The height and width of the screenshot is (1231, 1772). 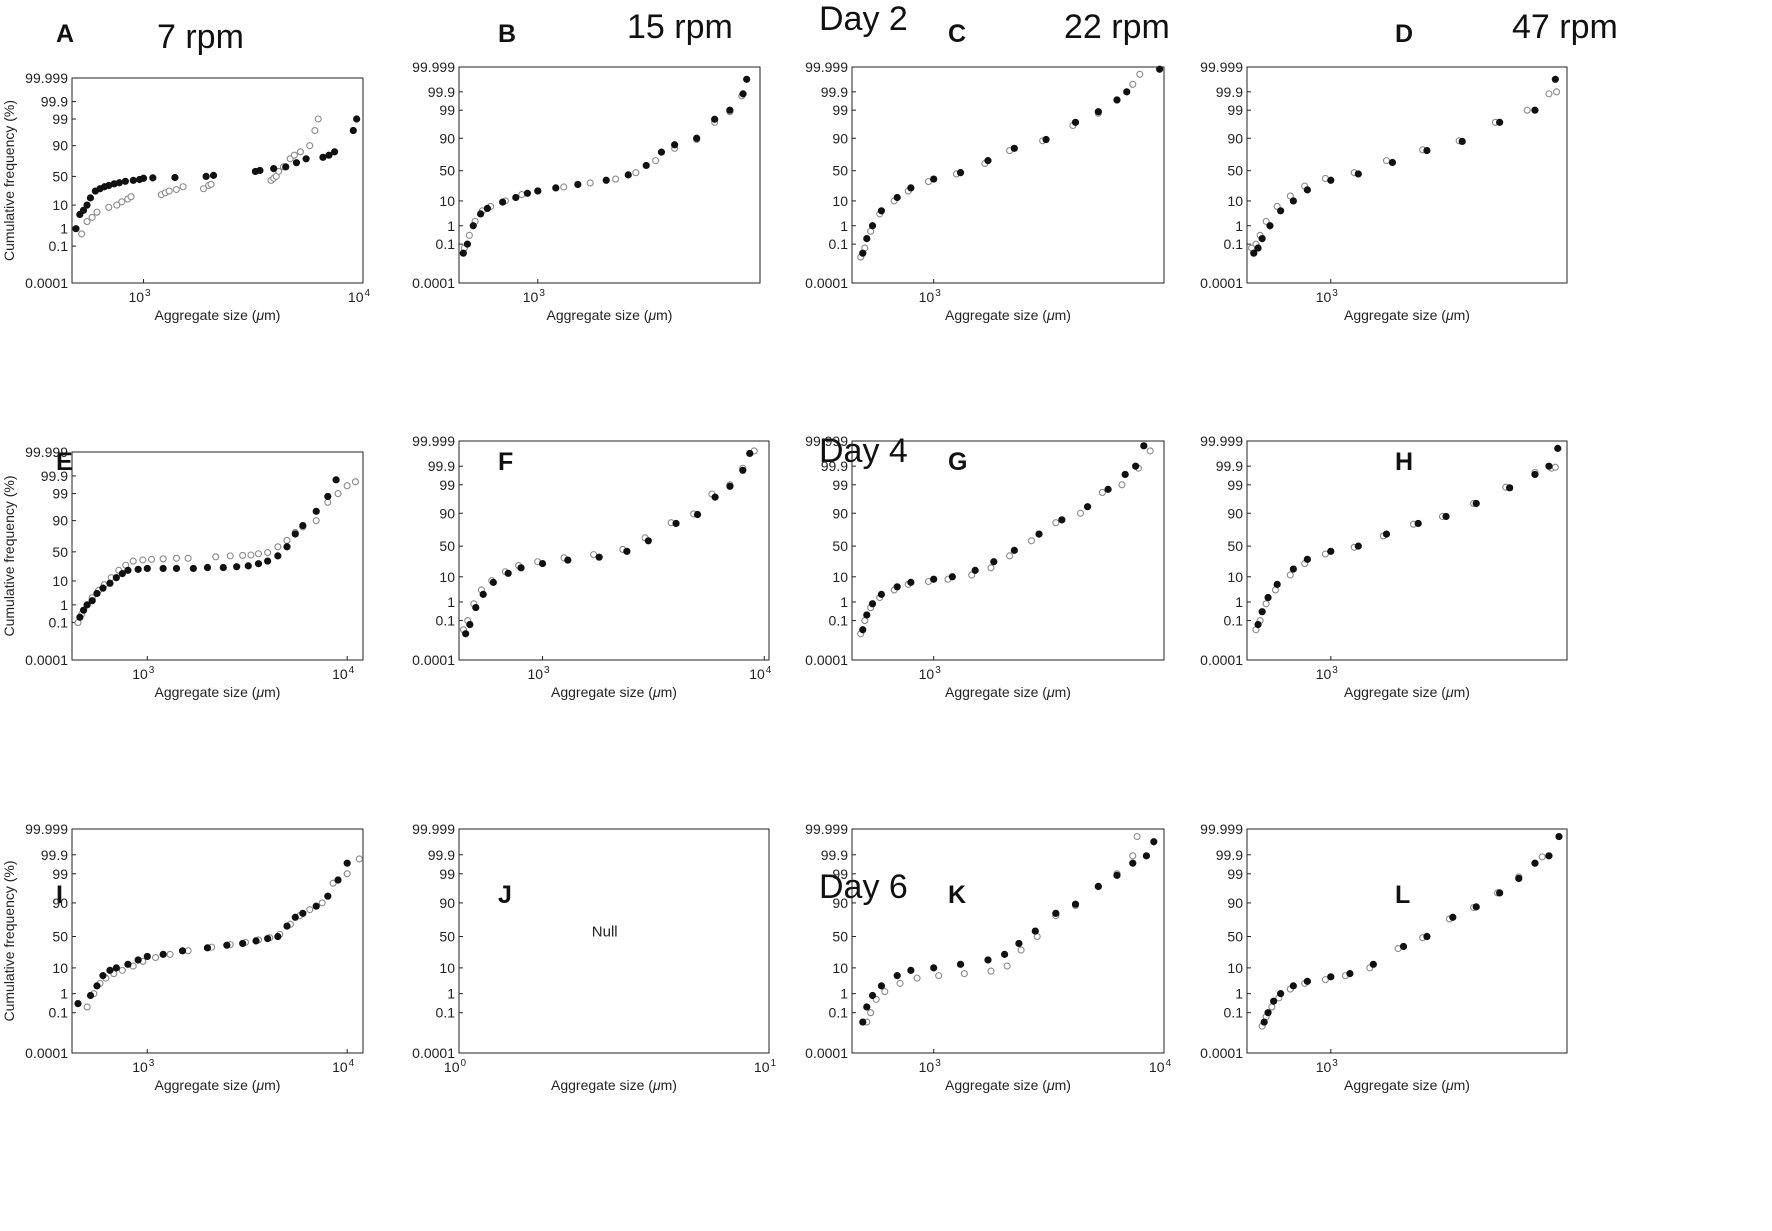 What do you see at coordinates (1407, 941) in the screenshot?
I see `panel-frame-L` at bounding box center [1407, 941].